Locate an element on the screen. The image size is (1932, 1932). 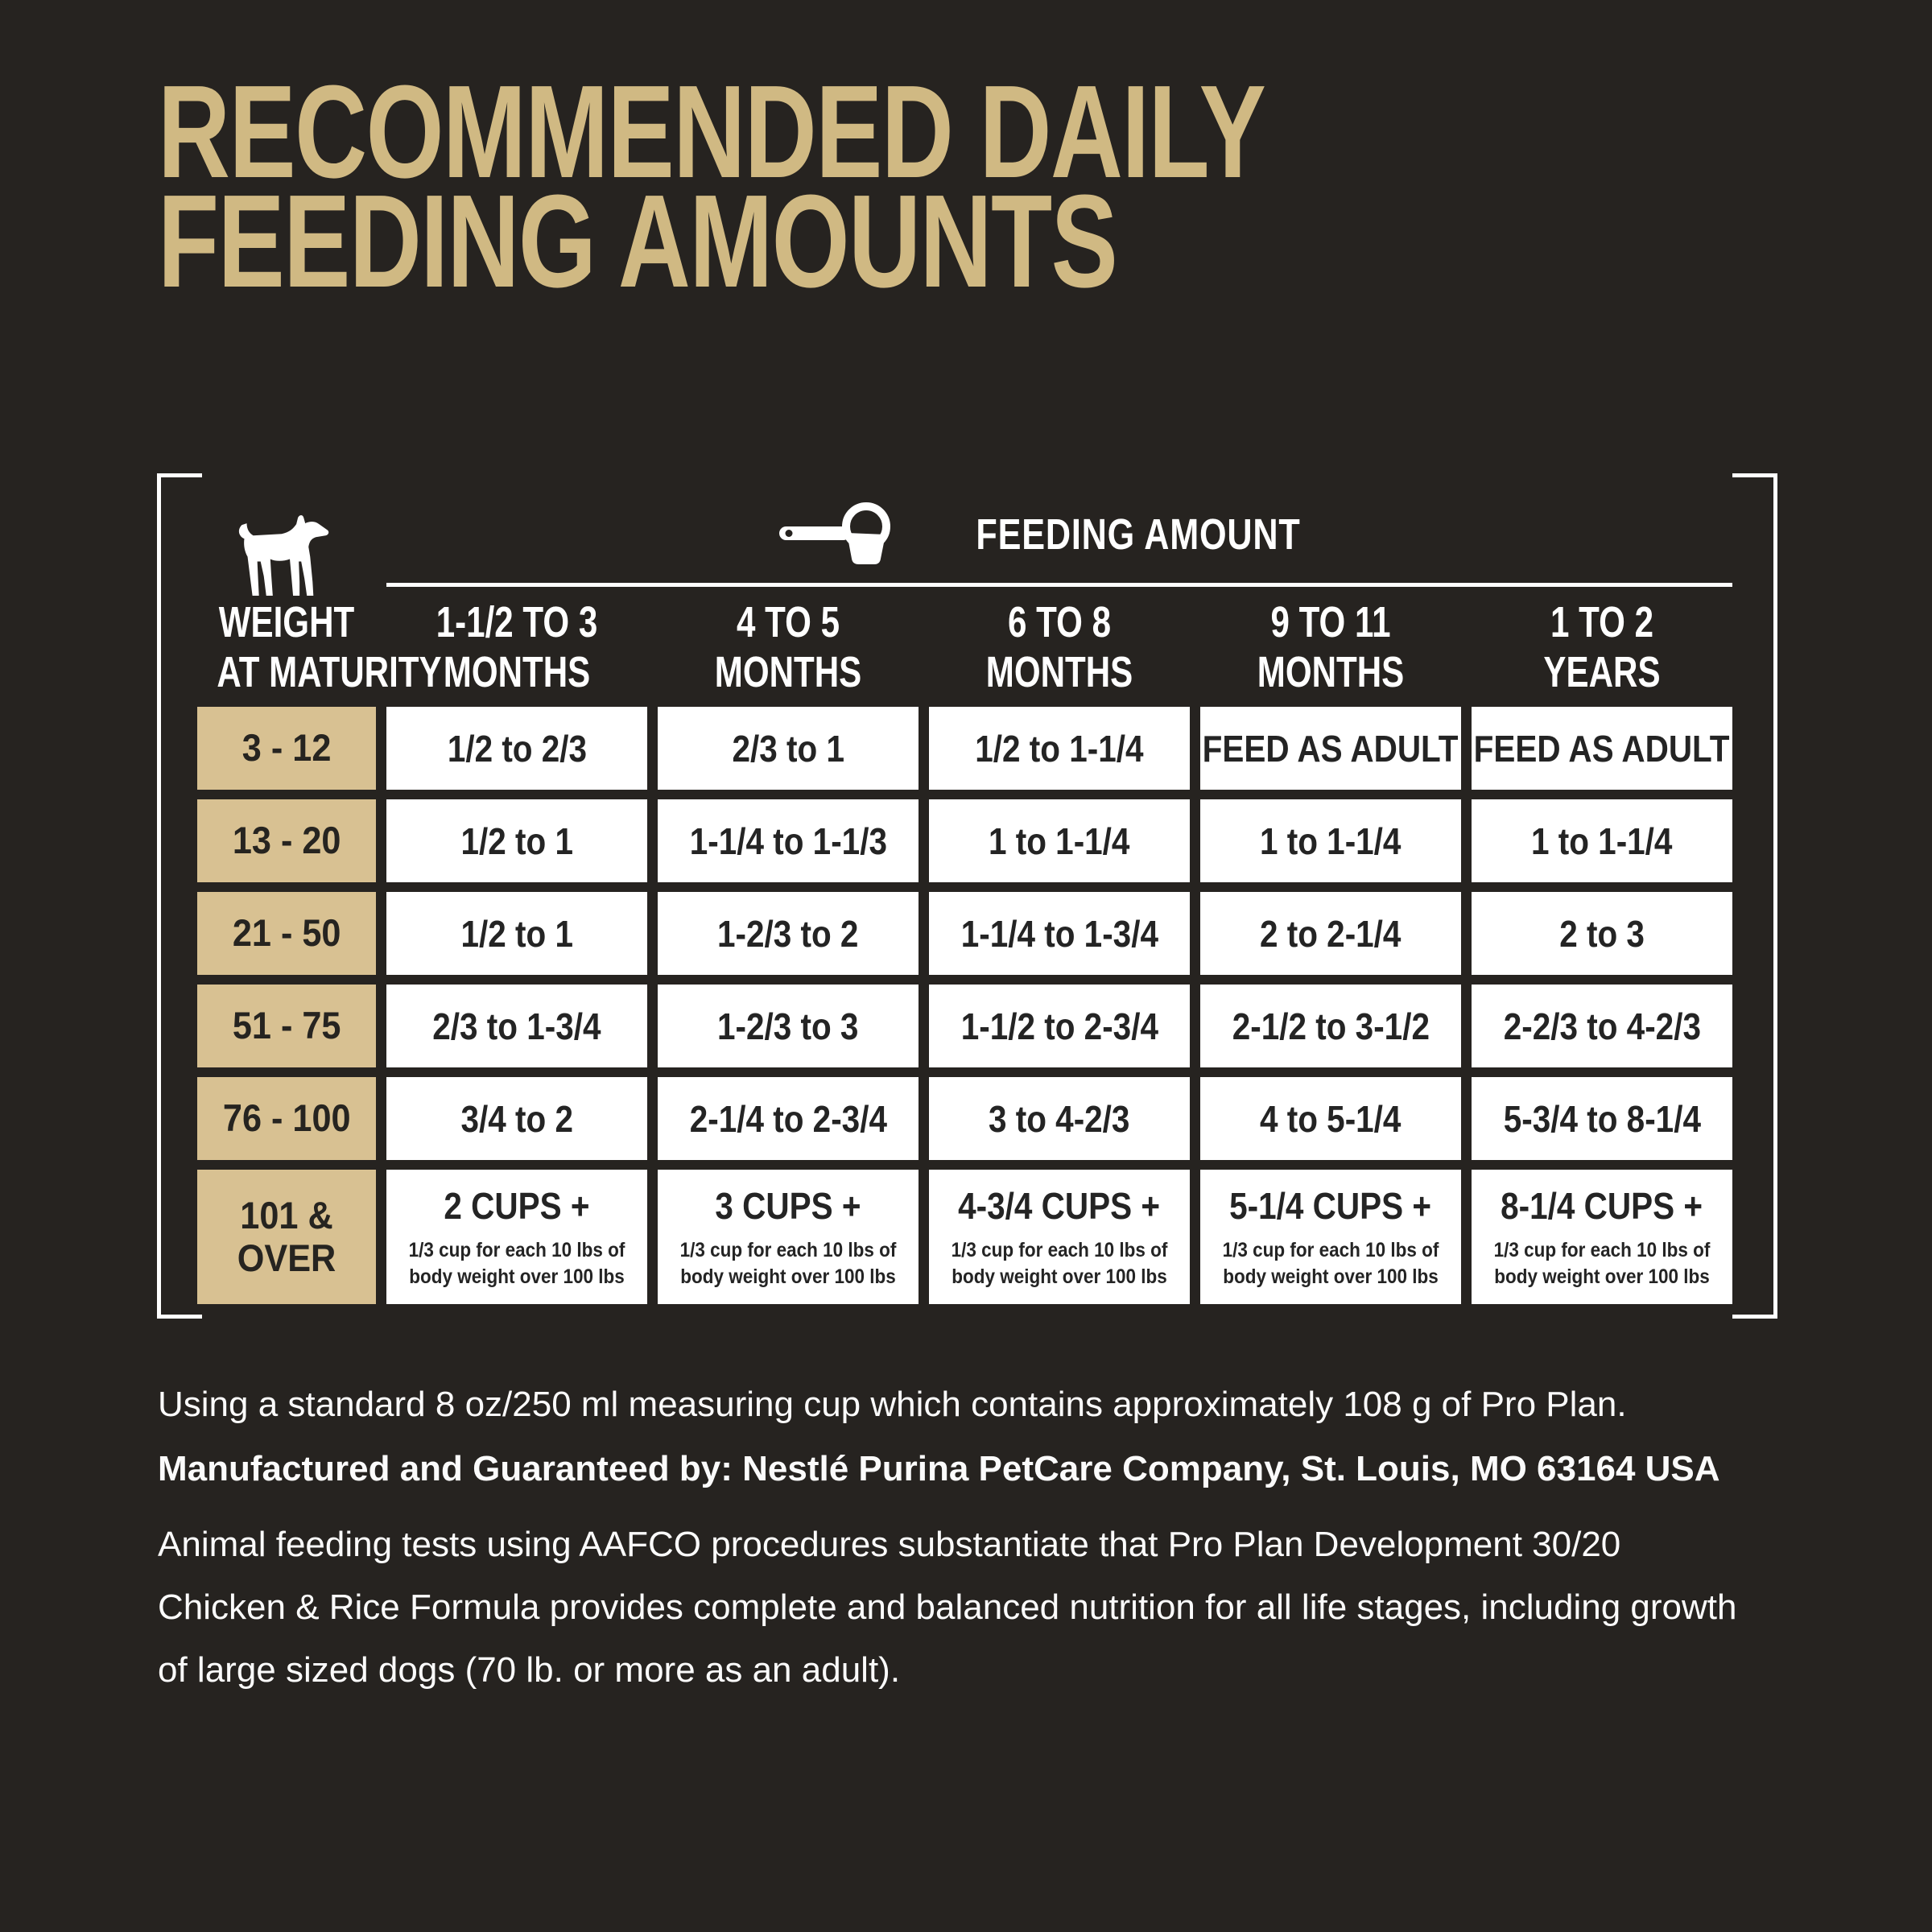
feeding-value: 1-2/3 to 3 is located at coordinates (788, 1026).